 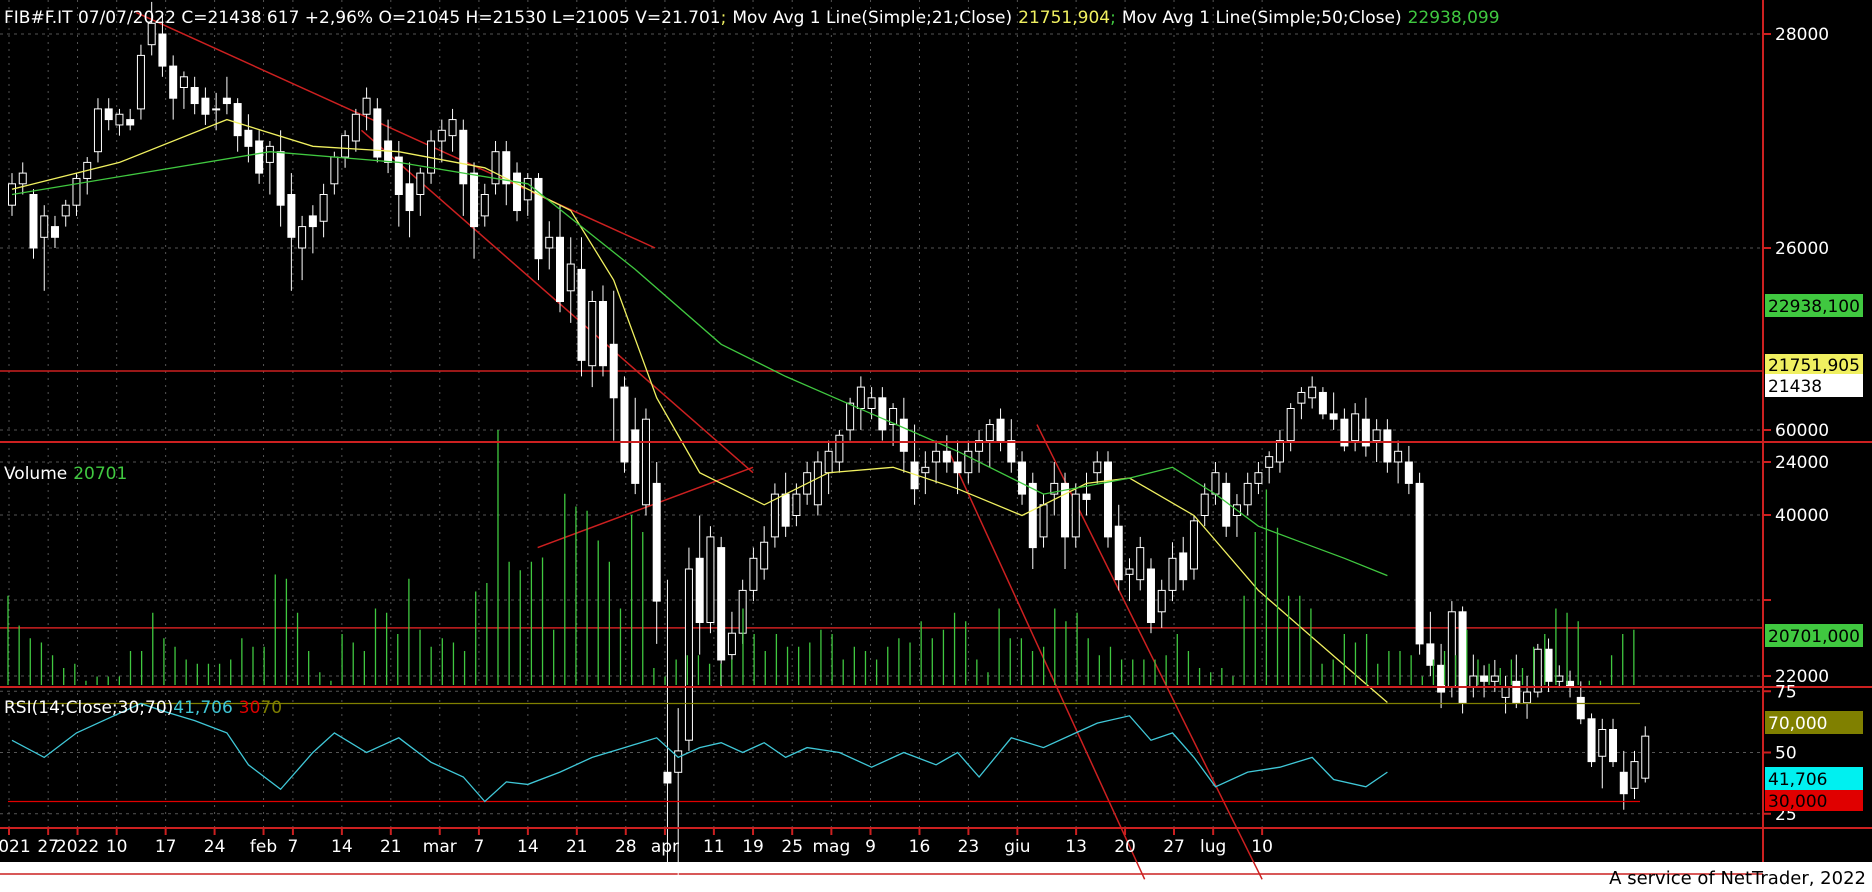 What do you see at coordinates (920, 847) in the screenshot?
I see `time-tick-label: 16` at bounding box center [920, 847].